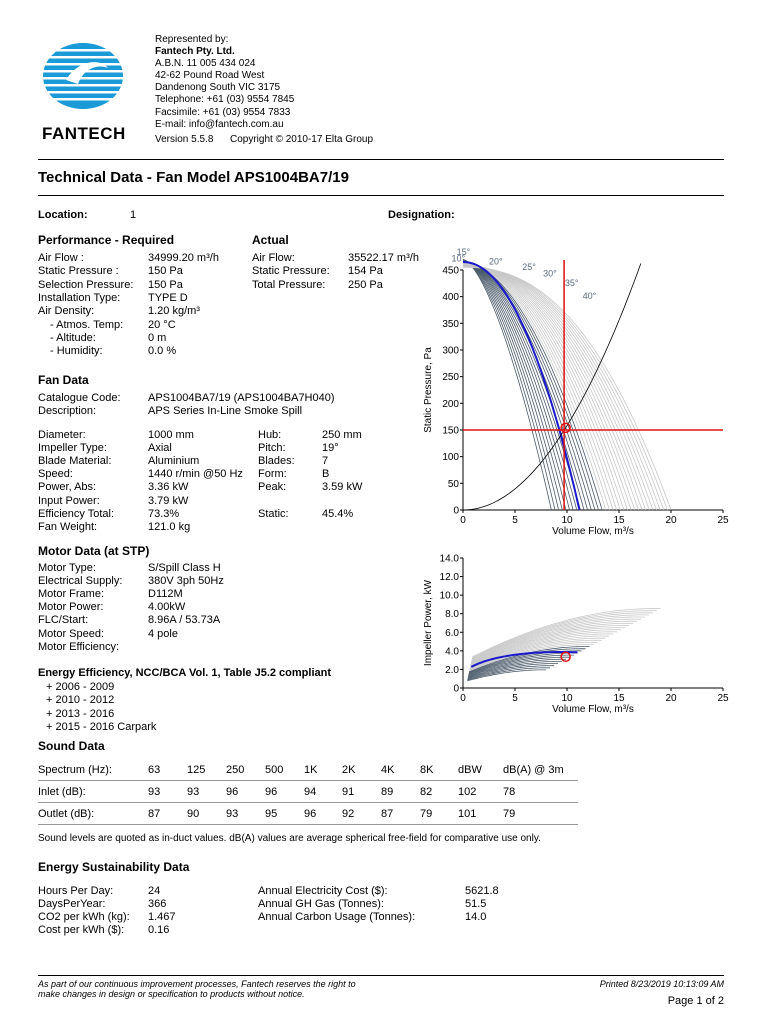  Describe the element at coordinates (154, 814) in the screenshot. I see `sound-cell: 87` at that location.